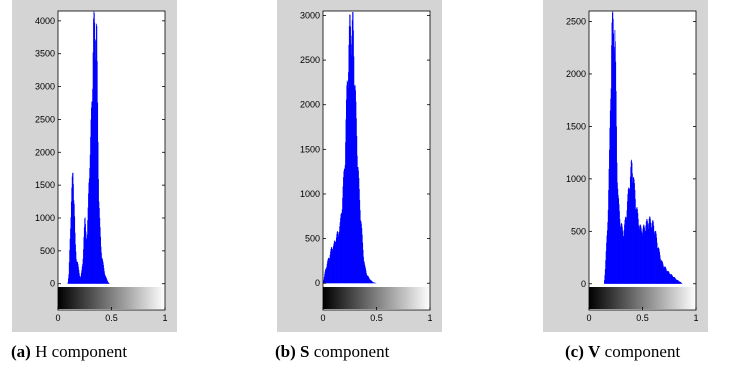 The height and width of the screenshot is (372, 729). I want to click on histogram-bars-s, so click(350, 148).